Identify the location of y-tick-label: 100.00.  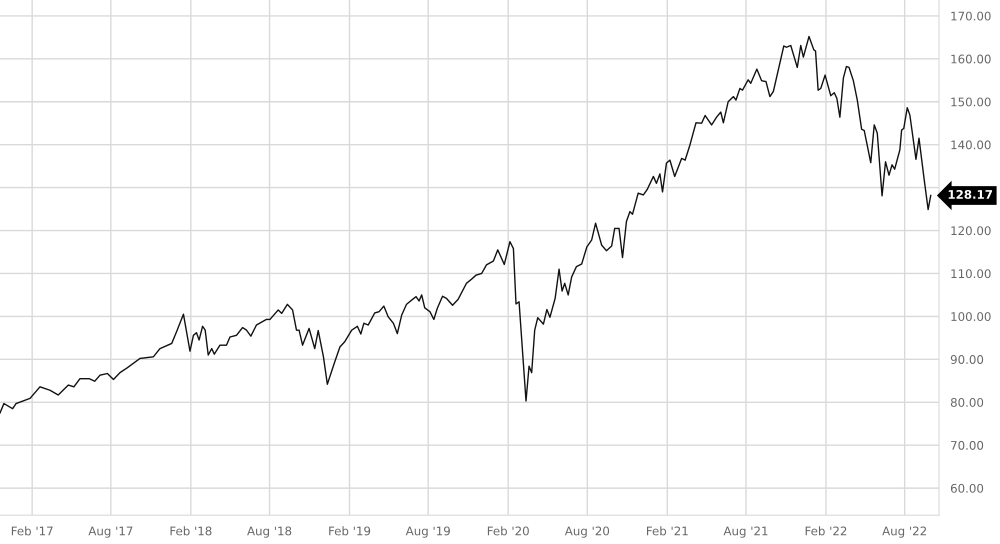
(971, 317).